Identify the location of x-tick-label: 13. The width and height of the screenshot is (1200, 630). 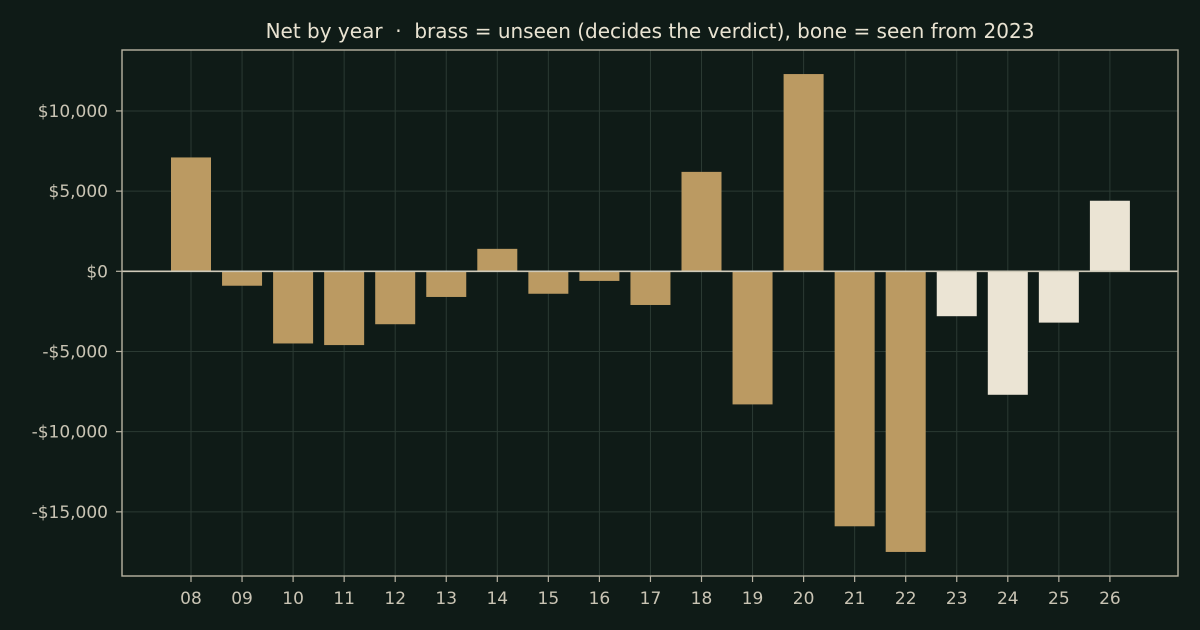
(446, 599).